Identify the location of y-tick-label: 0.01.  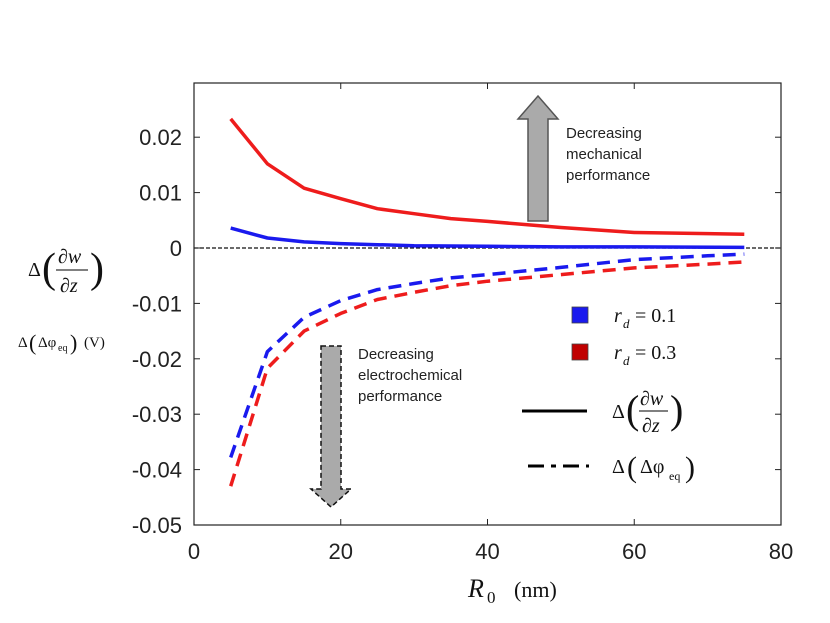
(160, 193).